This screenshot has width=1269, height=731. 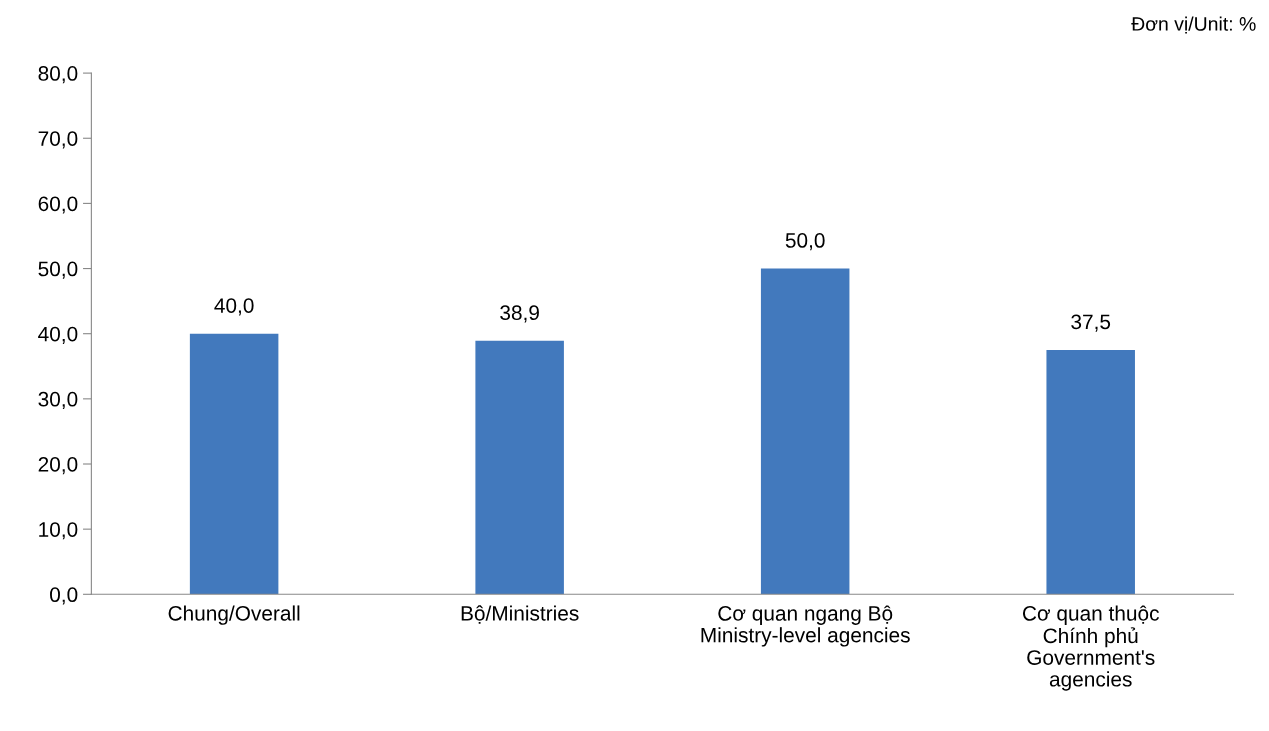 What do you see at coordinates (58, 400) in the screenshot?
I see `y-tick-label: 30,0` at bounding box center [58, 400].